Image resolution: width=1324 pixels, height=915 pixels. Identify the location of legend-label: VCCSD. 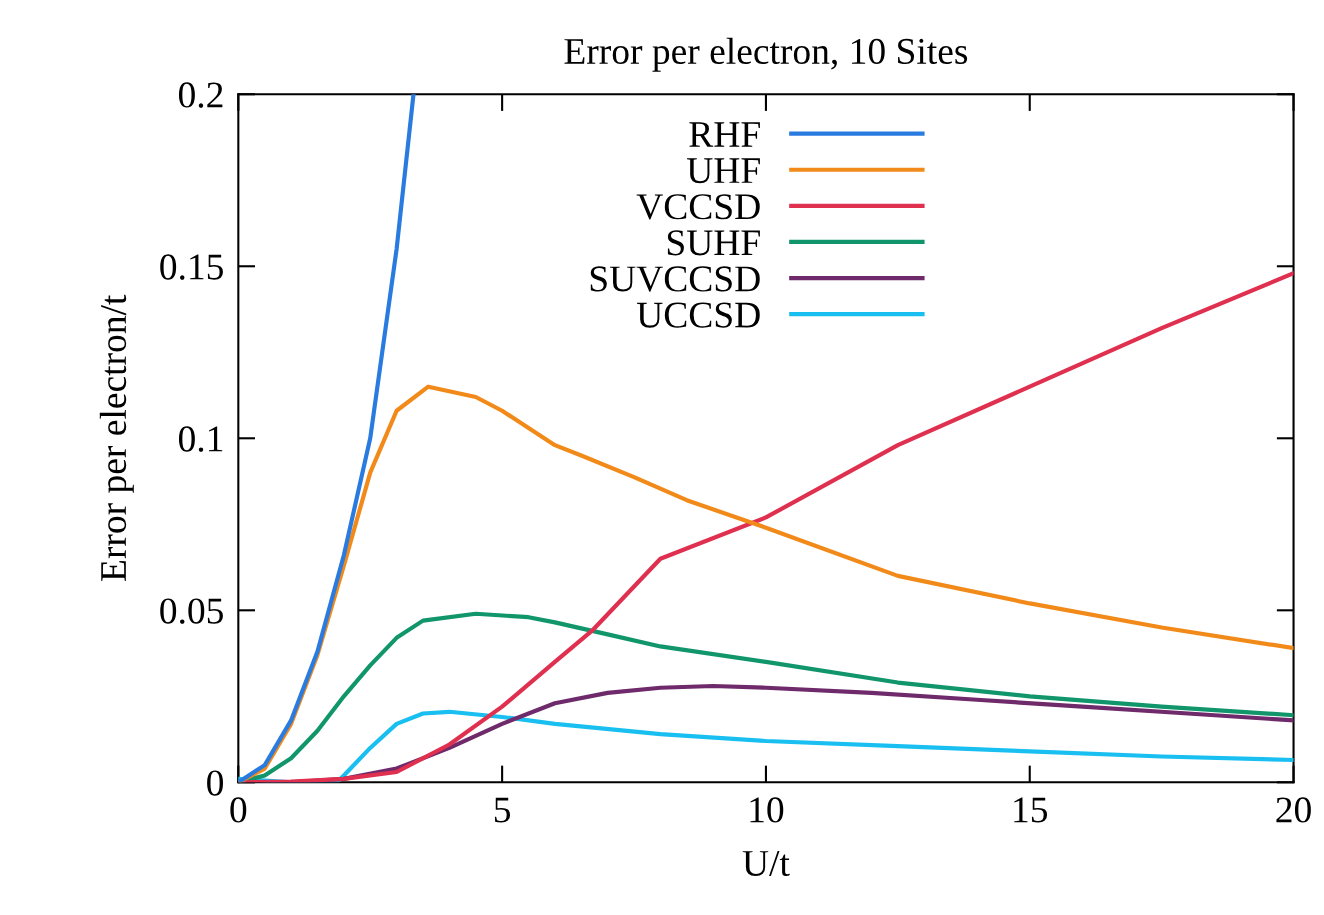
(698, 207).